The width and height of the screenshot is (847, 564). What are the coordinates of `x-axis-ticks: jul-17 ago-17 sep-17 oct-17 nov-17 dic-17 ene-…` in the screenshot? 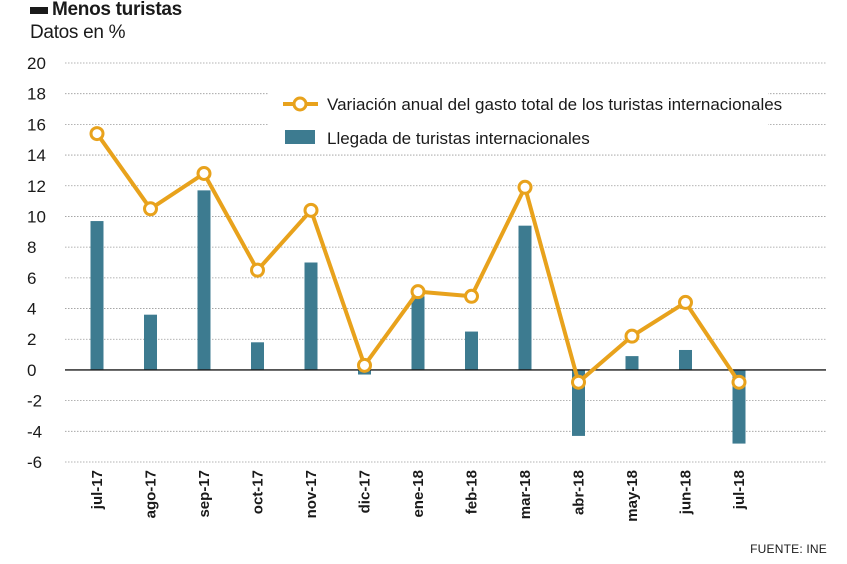 It's located at (418, 496).